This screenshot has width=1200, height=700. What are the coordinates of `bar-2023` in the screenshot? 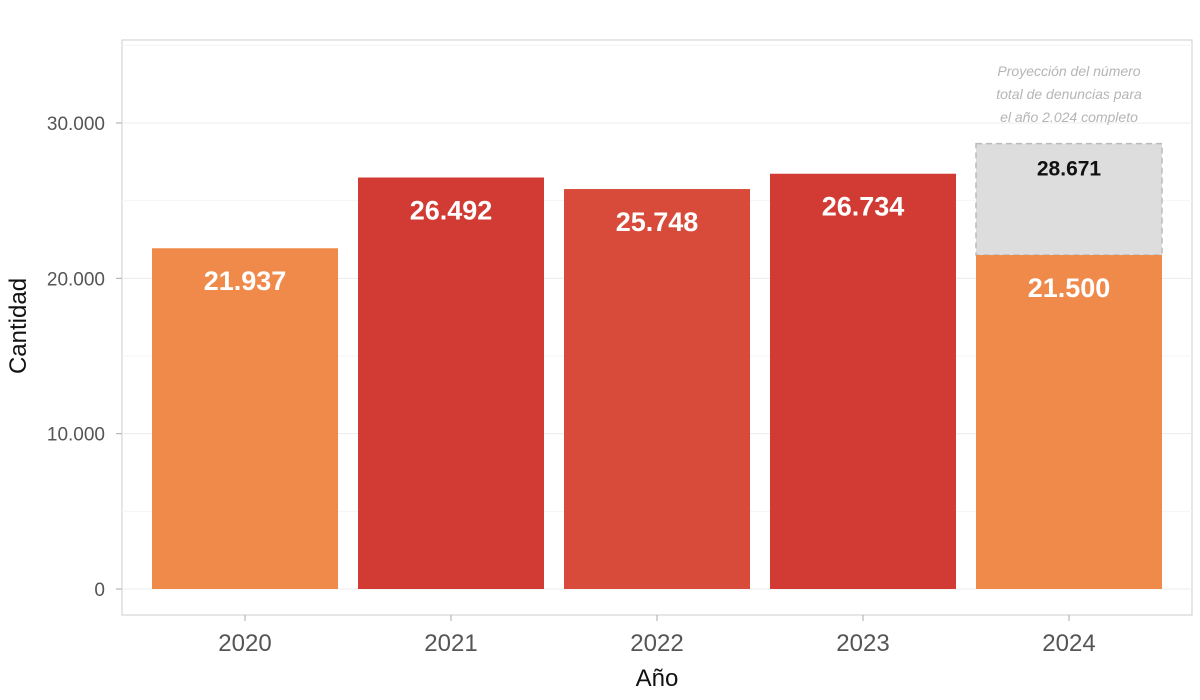 It's located at (863, 381).